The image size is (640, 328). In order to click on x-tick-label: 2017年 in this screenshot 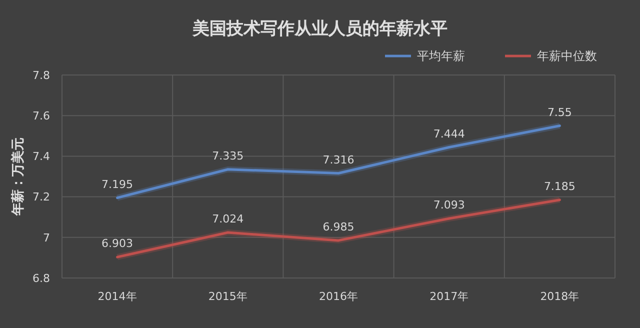, I will do `click(449, 296)`.